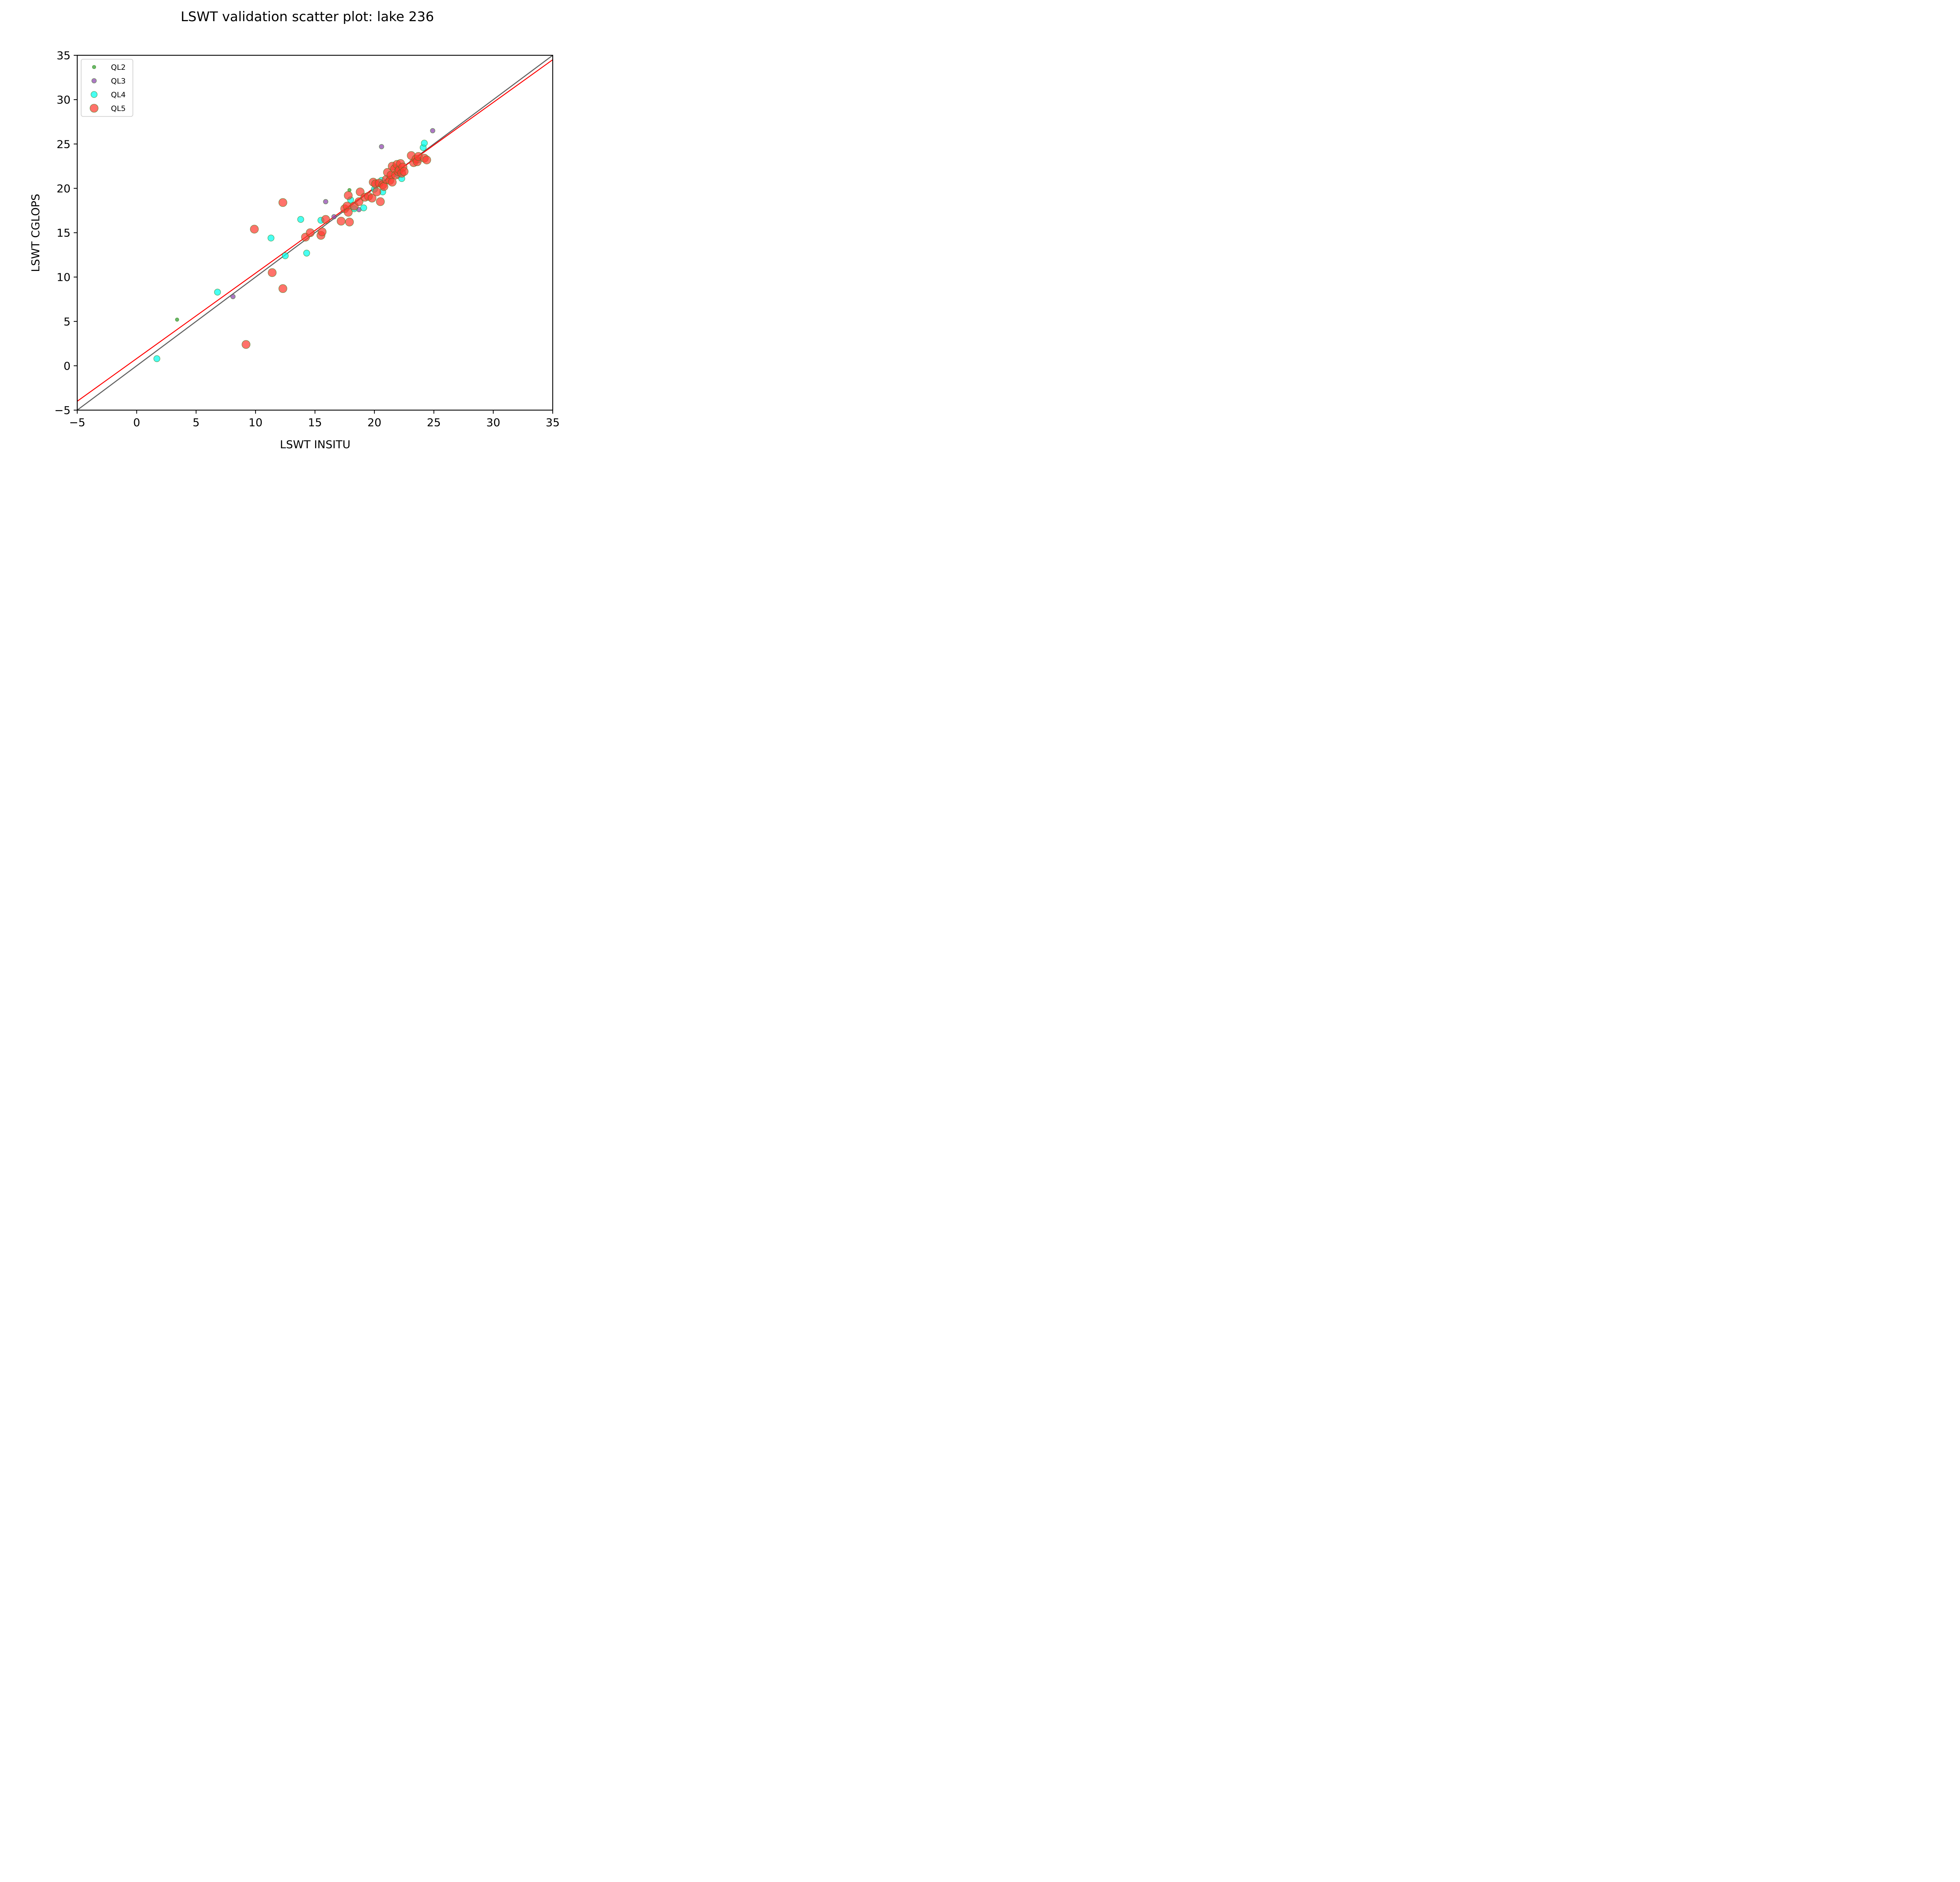 The width and height of the screenshot is (1960, 1882). Describe the element at coordinates (118, 81) in the screenshot. I see `legend-label: QL3` at that location.